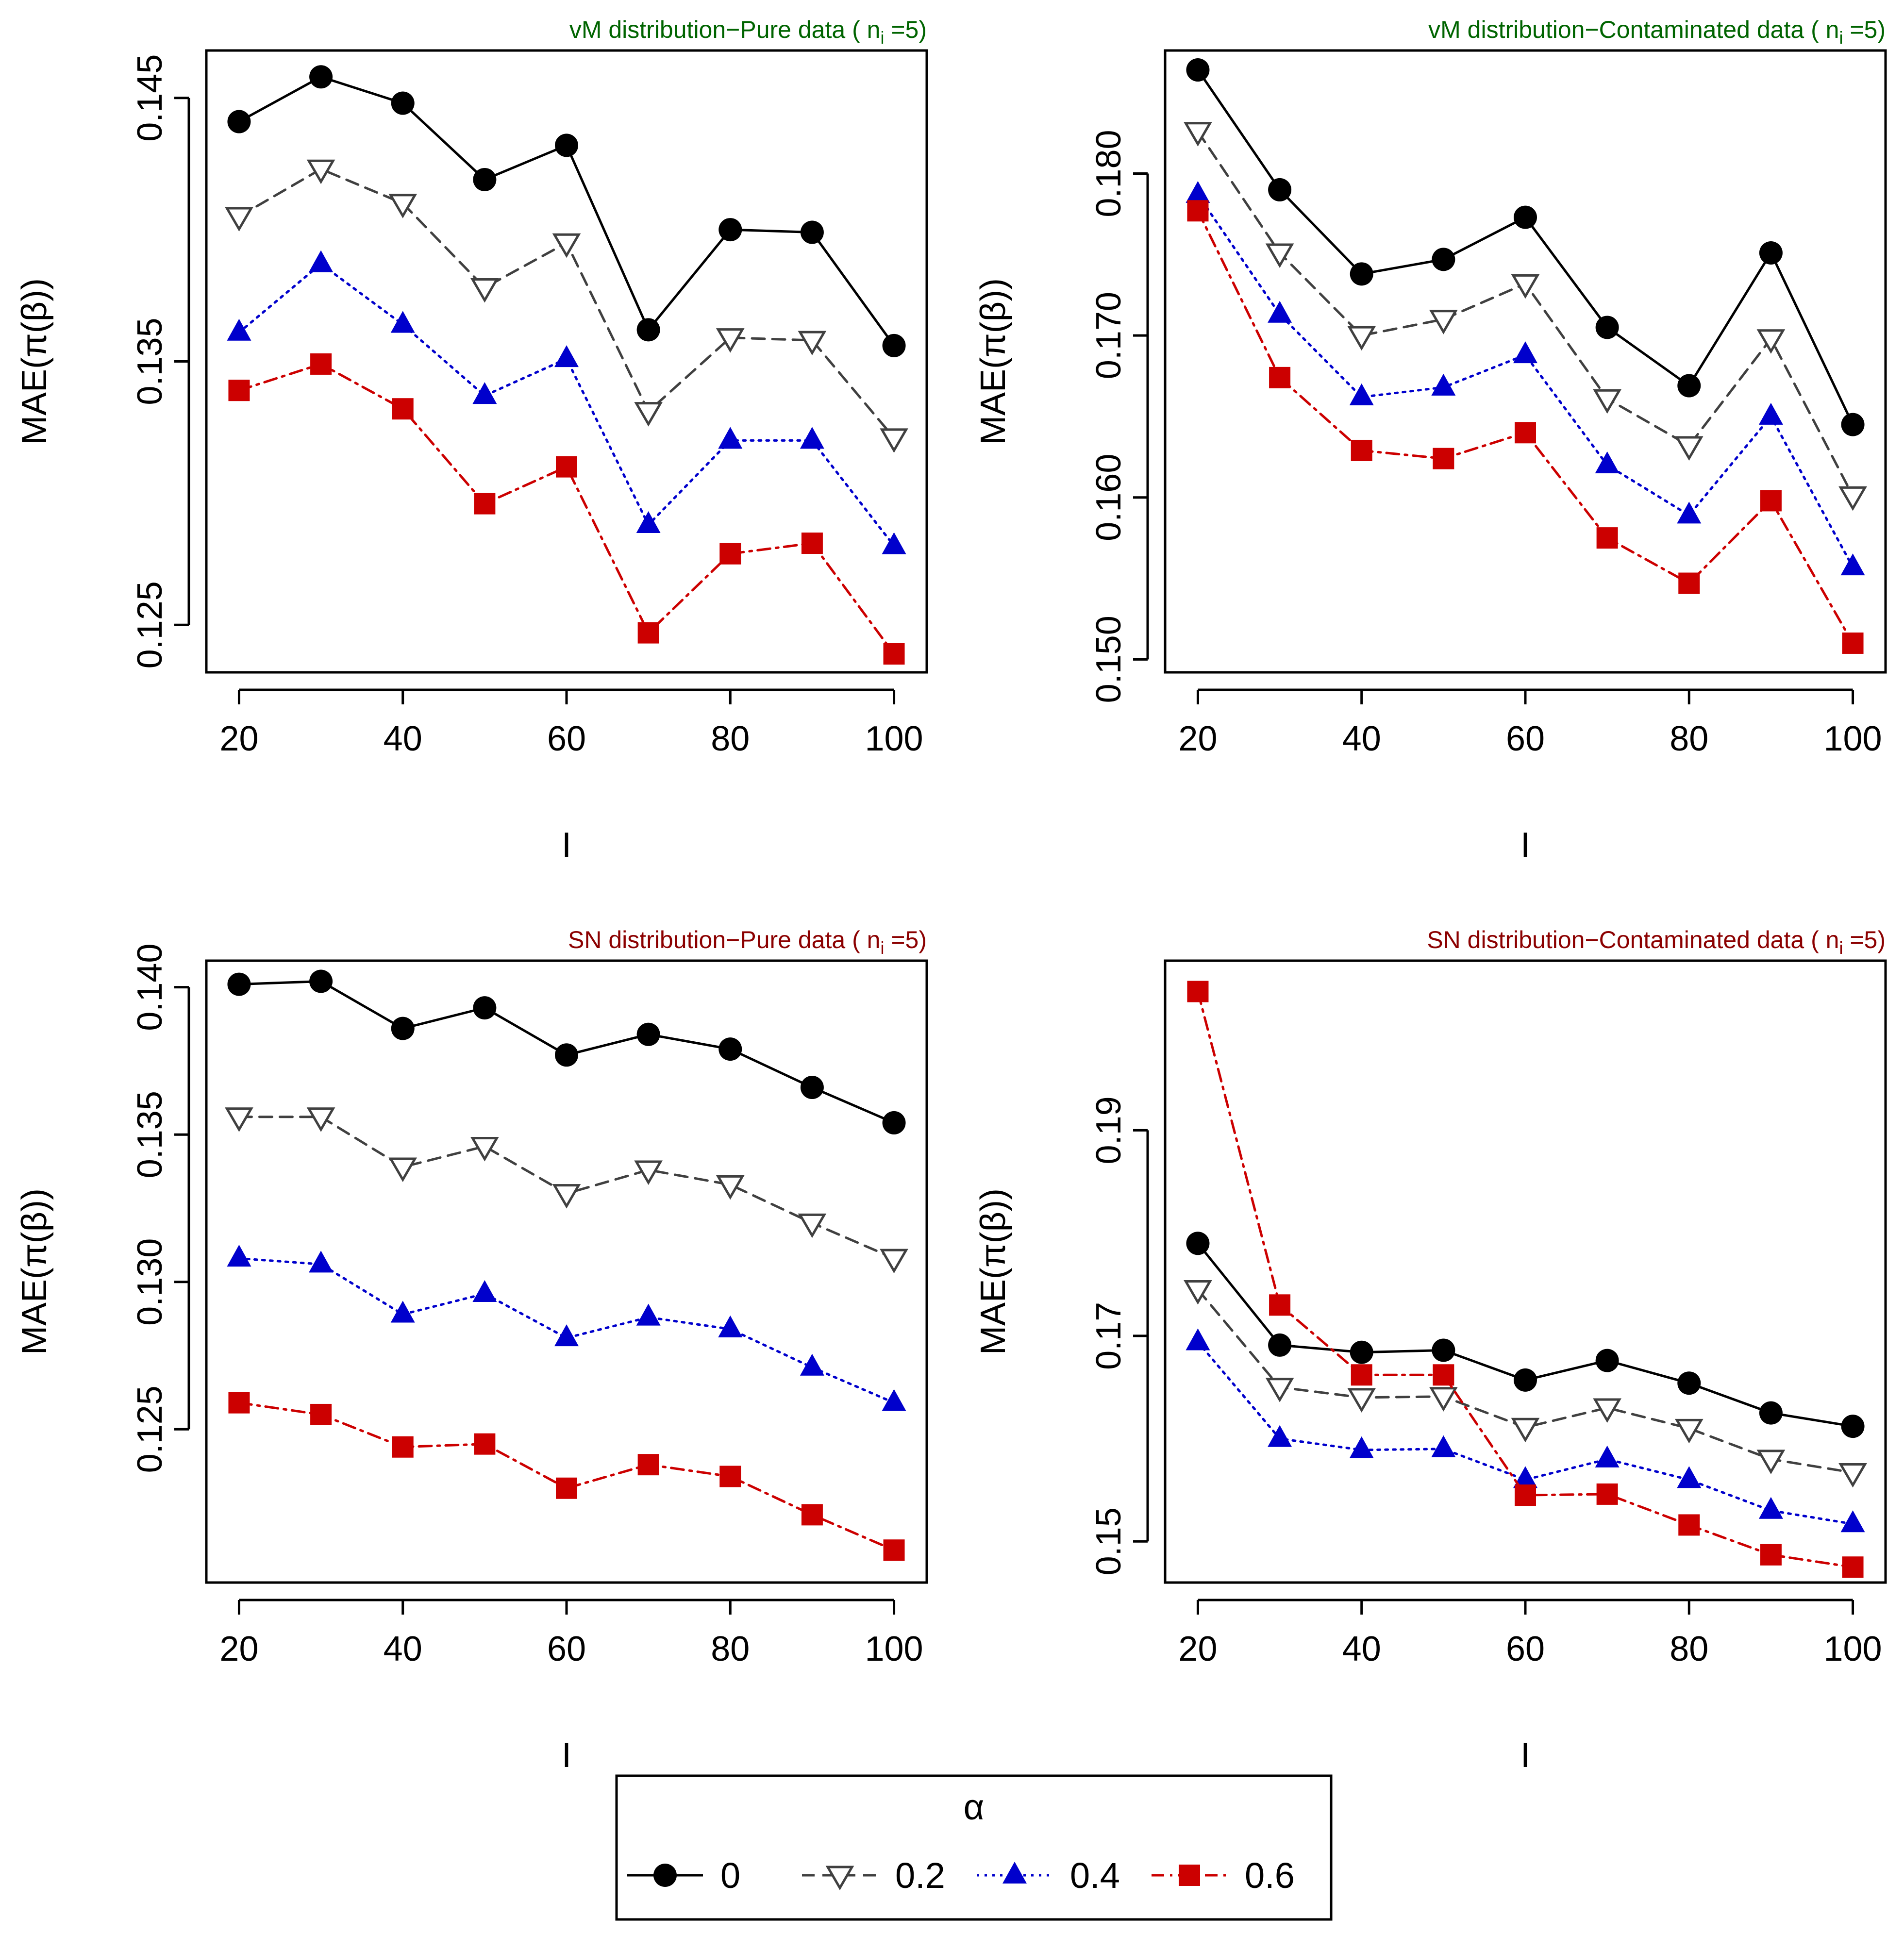 This screenshot has height=1934, width=1904. Describe the element at coordinates (1048, 1875) in the screenshot. I see `legend-entry-0.4: 0.4` at that location.